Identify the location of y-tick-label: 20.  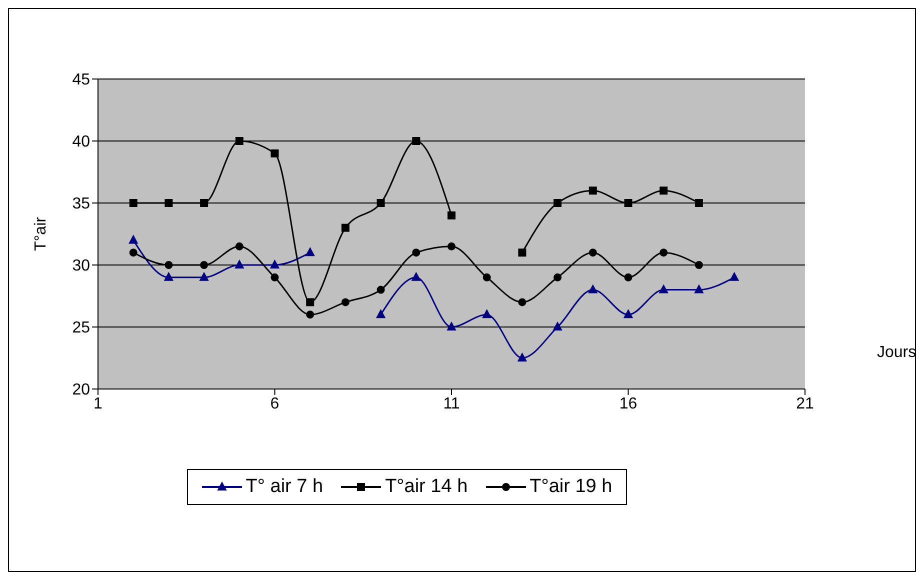
(81, 390).